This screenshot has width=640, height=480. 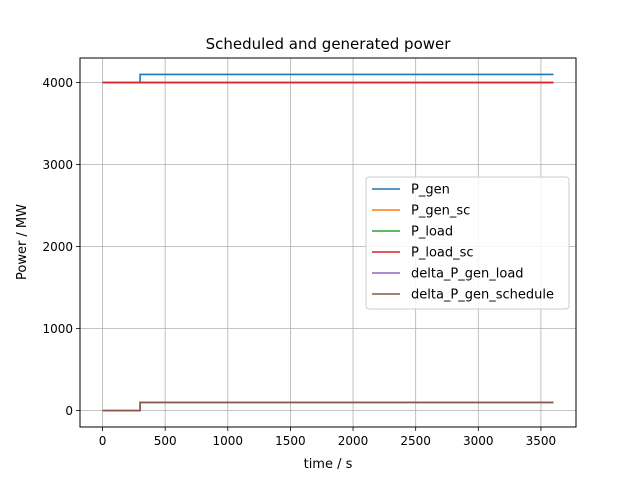 What do you see at coordinates (329, 44) in the screenshot?
I see `chart-title: Scheduled and generated power` at bounding box center [329, 44].